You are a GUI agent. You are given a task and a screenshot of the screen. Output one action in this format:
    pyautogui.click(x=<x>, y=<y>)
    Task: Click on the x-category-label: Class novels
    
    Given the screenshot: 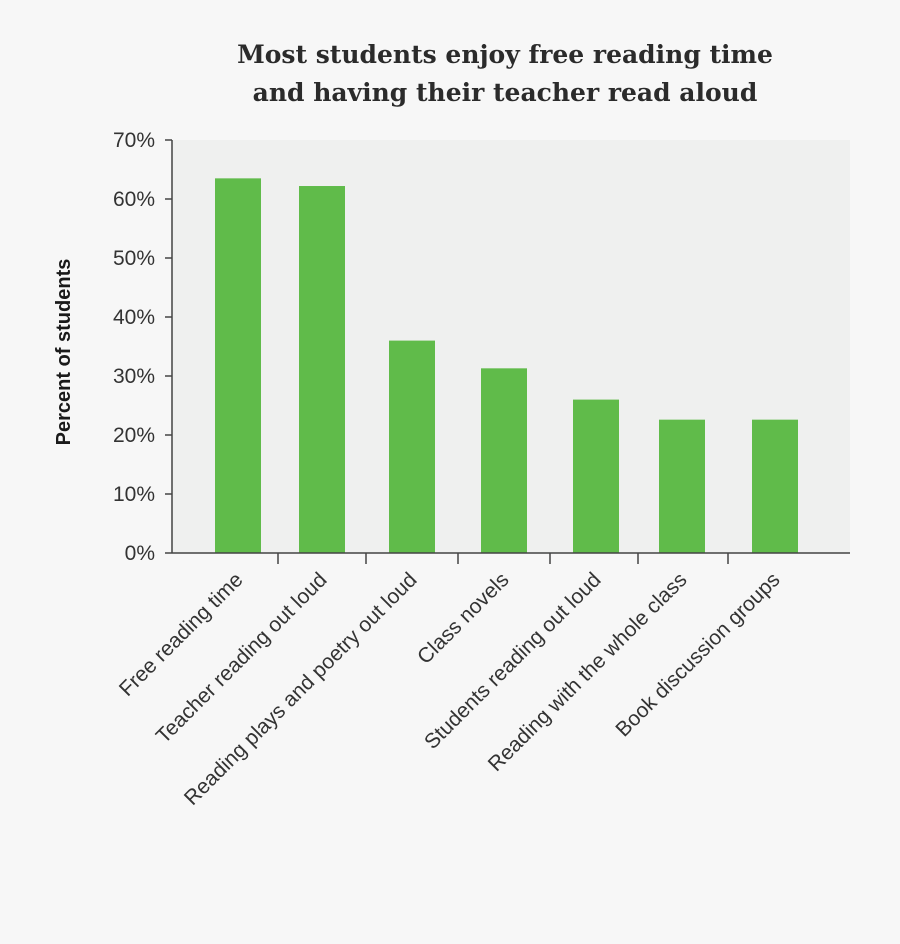 What is the action you would take?
    pyautogui.click(x=463, y=618)
    